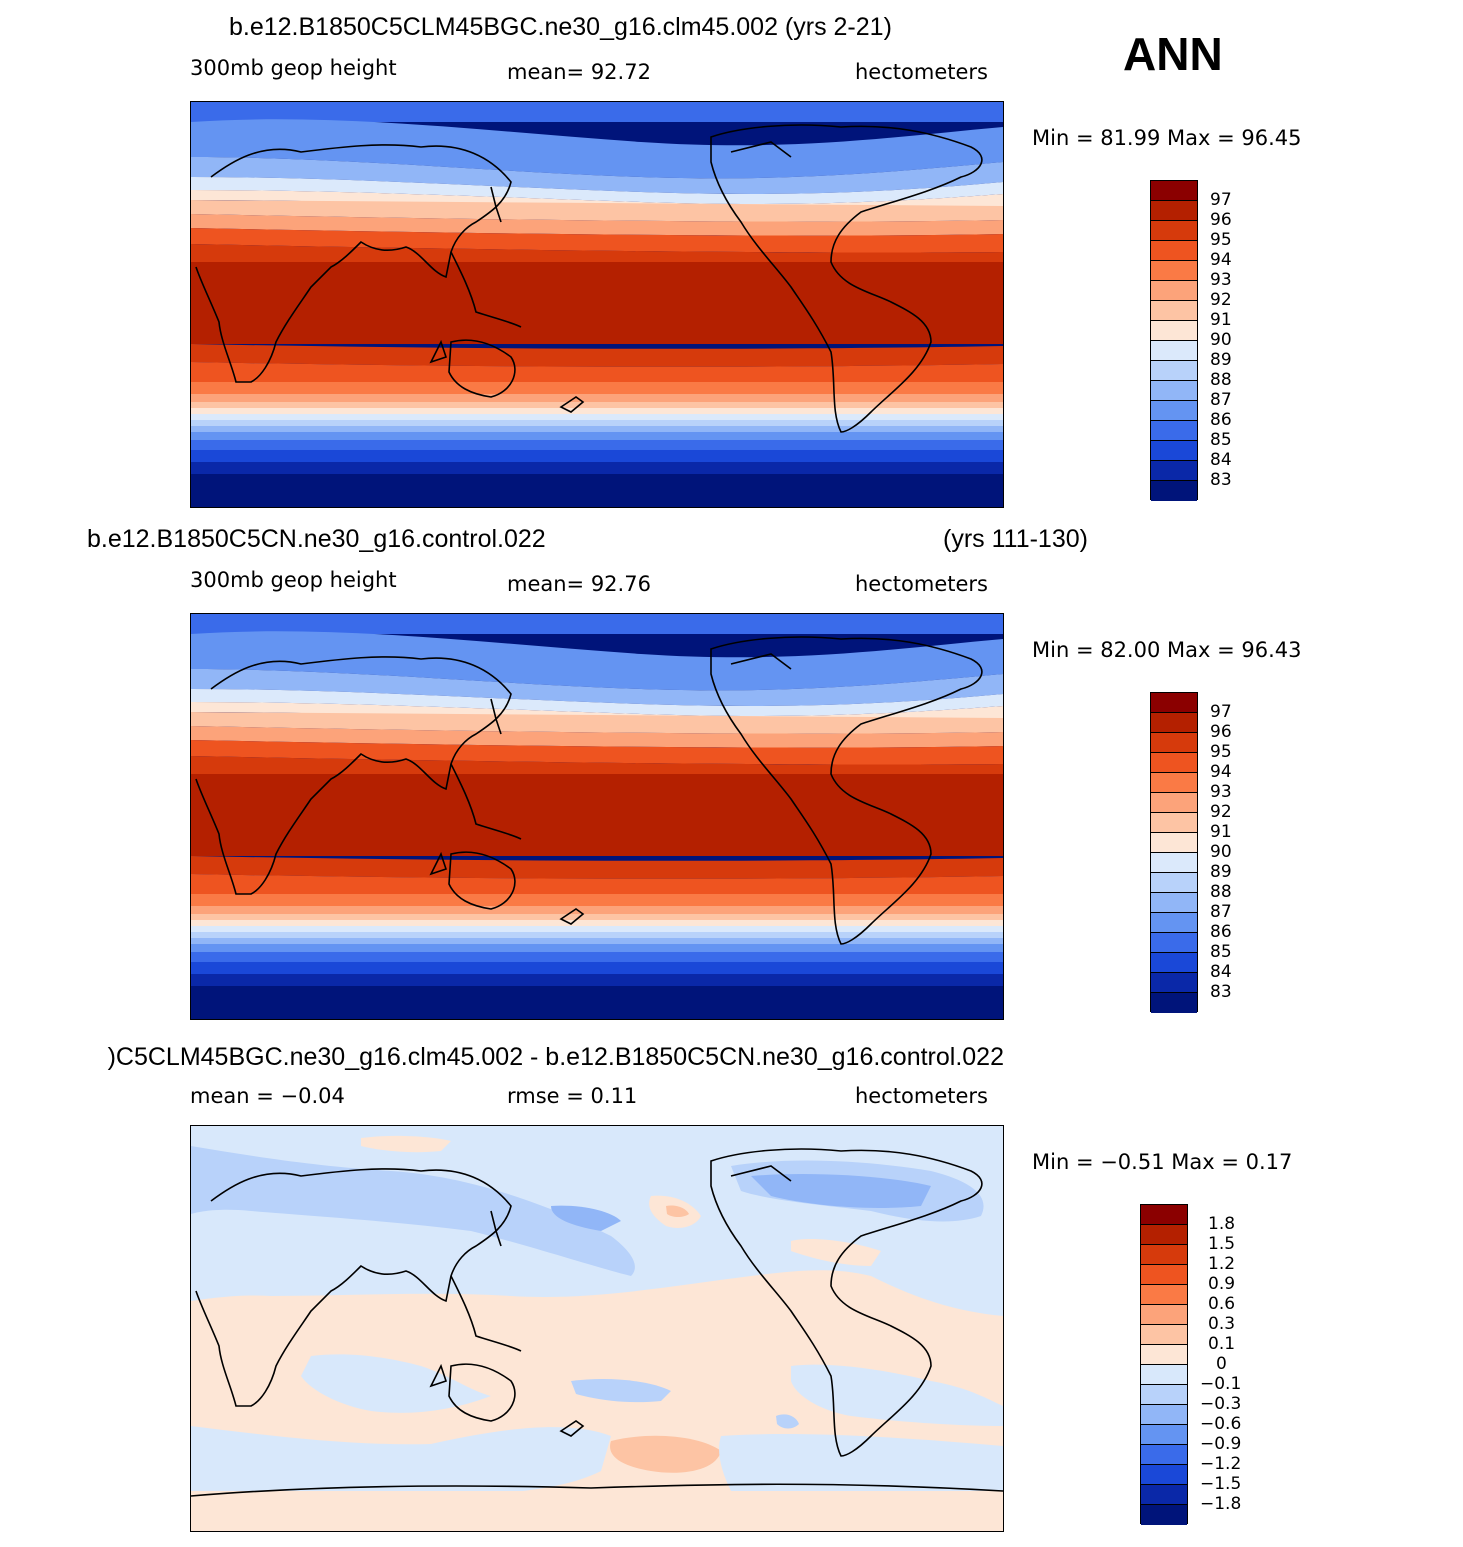 The width and height of the screenshot is (1463, 1547). Describe the element at coordinates (1221, 1444) in the screenshot. I see `panel3-colorbar-label: −0.9` at that location.